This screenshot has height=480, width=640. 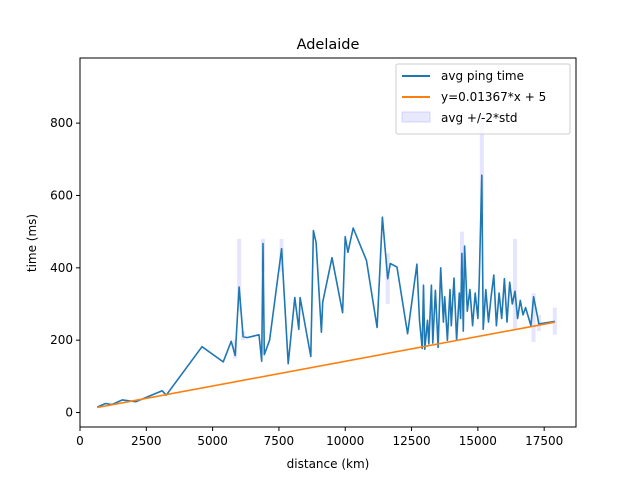 What do you see at coordinates (319, 437) in the screenshot?
I see `x-axis: 0 2500 5000 7500 10000 12500 15000 17500` at bounding box center [319, 437].